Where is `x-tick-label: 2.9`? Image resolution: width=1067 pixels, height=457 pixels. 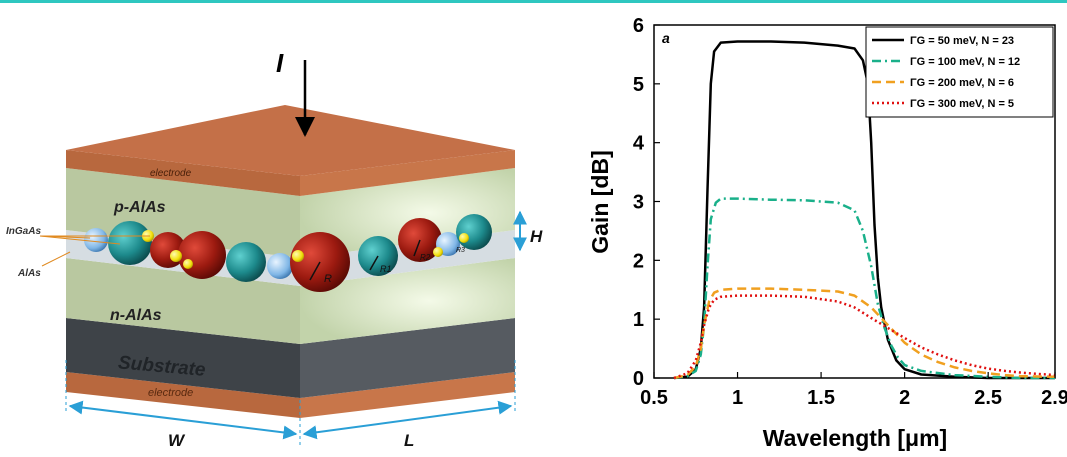
x-tick-label: 2.9 is located at coordinates (1054, 398).